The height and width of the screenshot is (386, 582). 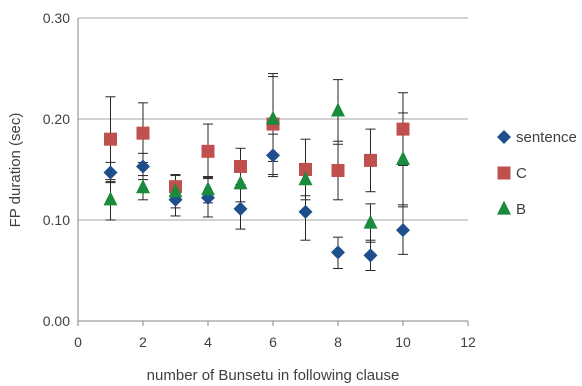 What do you see at coordinates (78, 342) in the screenshot?
I see `x-tick-label: 0` at bounding box center [78, 342].